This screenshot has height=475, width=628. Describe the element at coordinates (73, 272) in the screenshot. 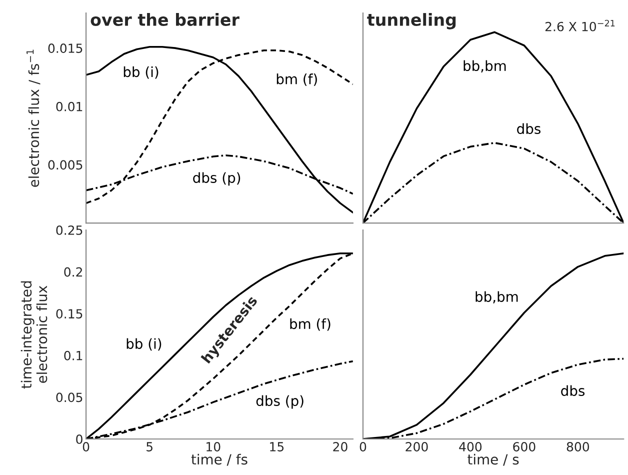

I see `y-tick-label: 0.2` at that location.